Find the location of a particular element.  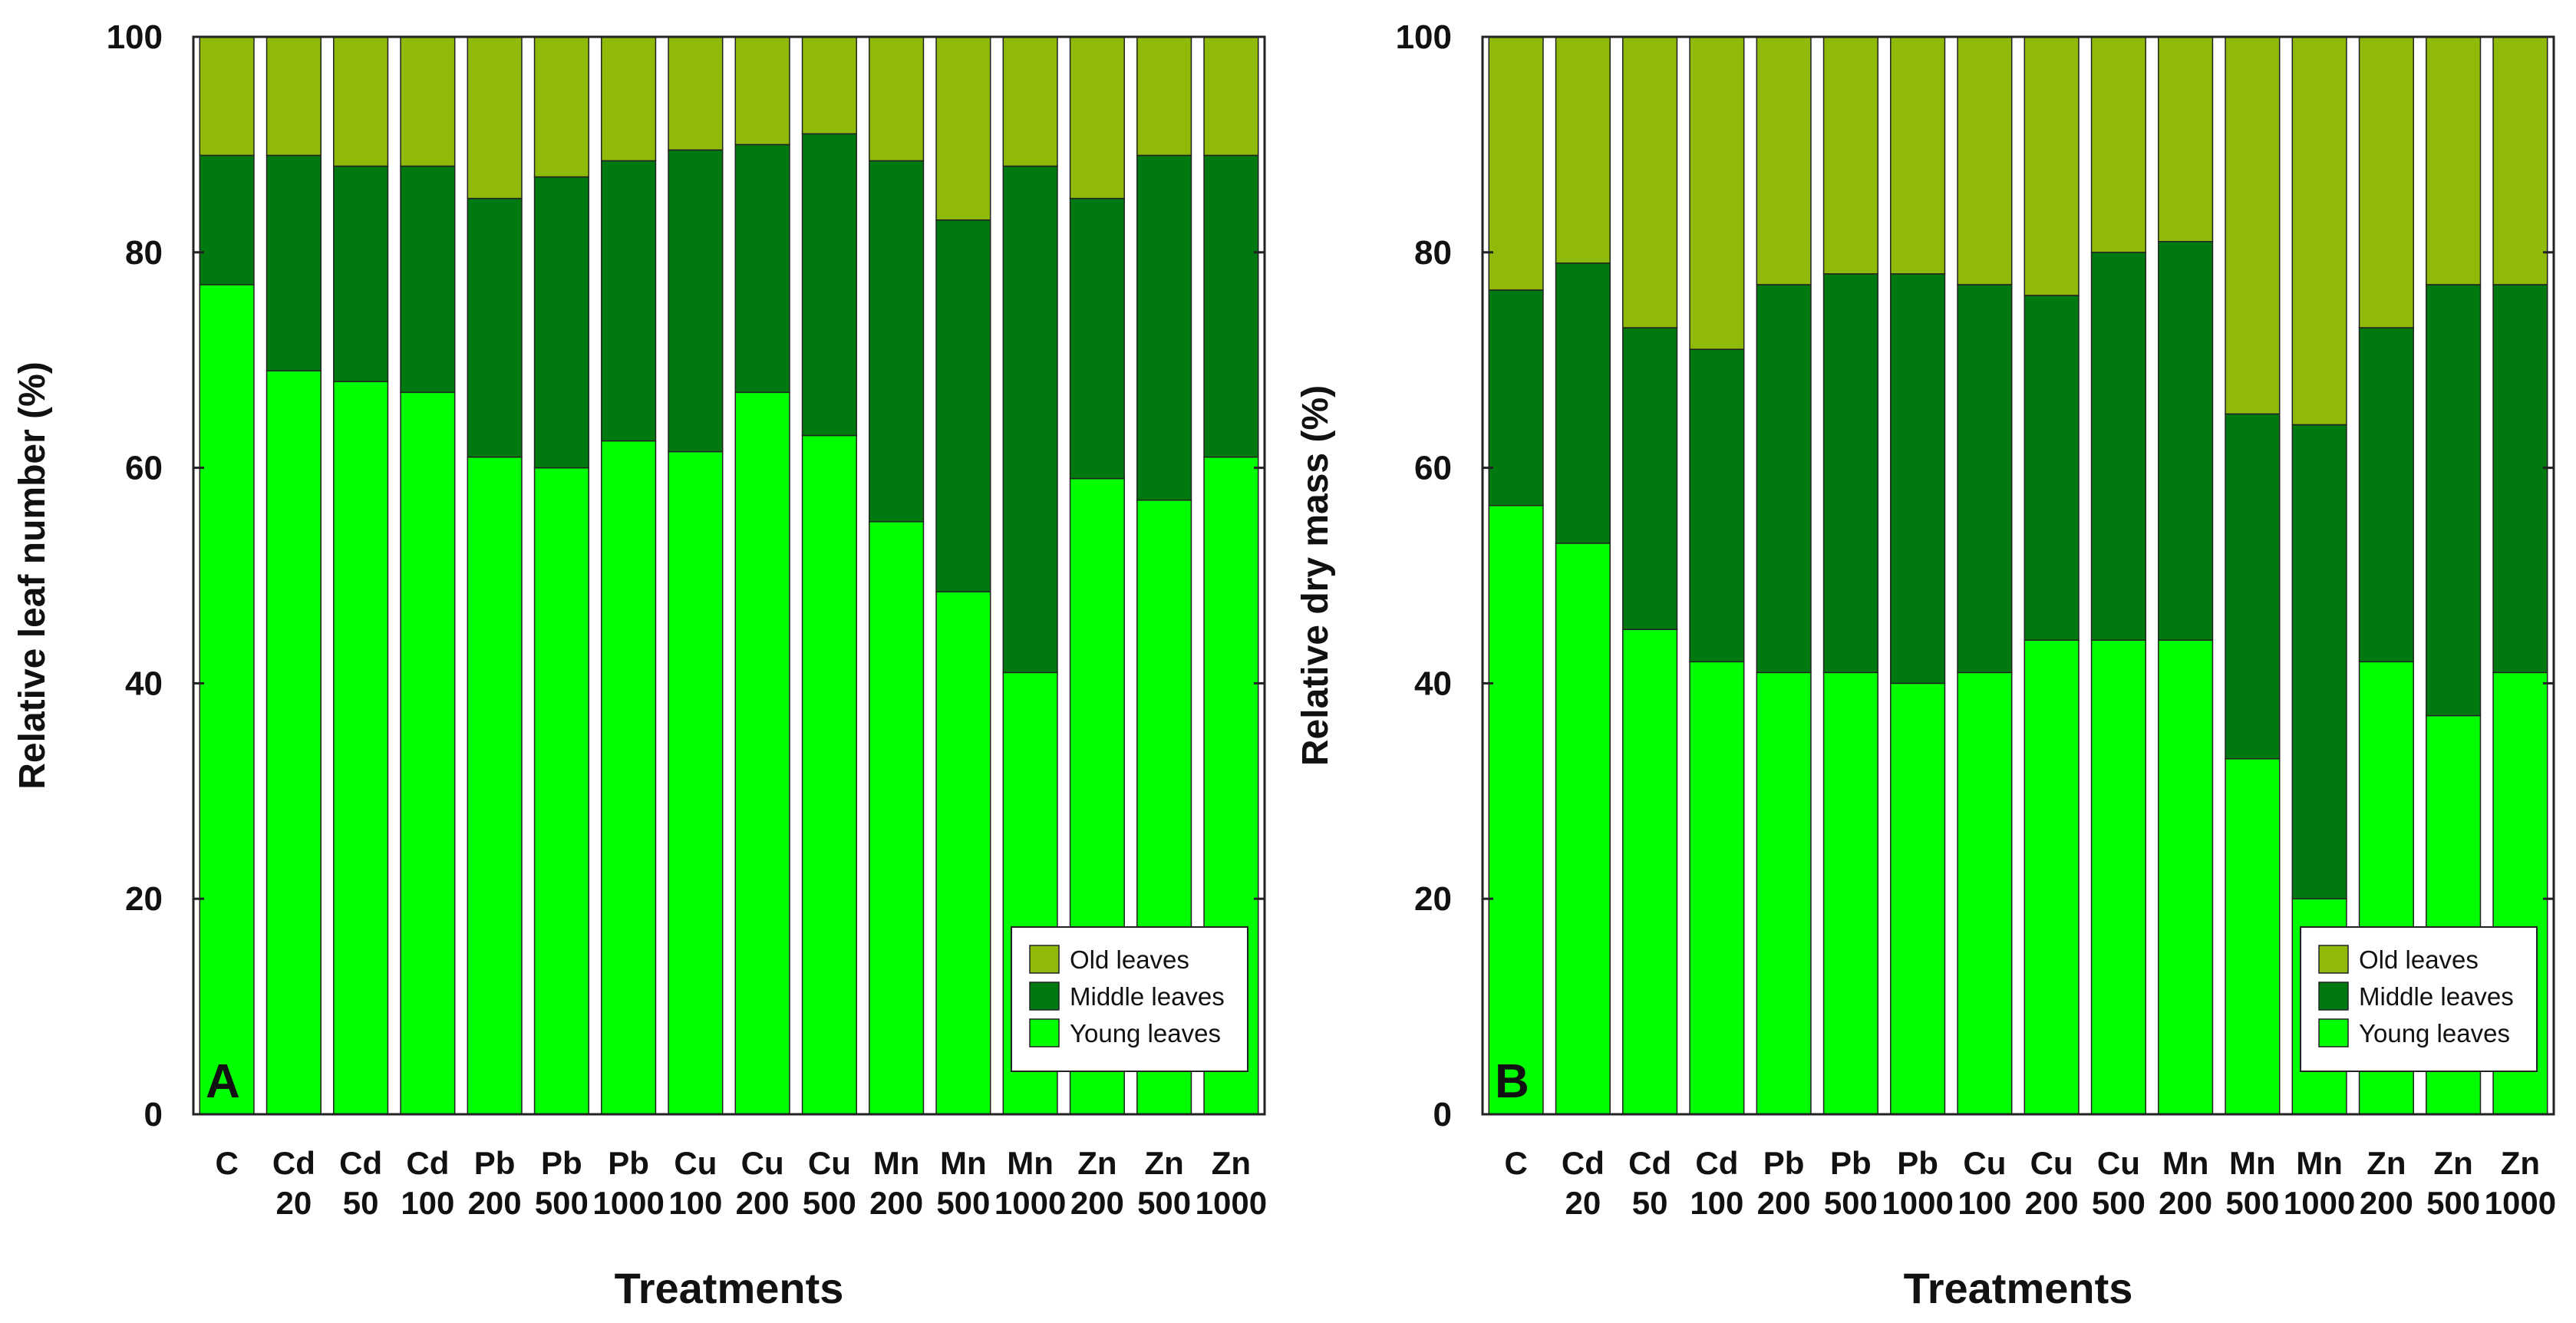

x-tick-label: Pb 200 is located at coordinates (1784, 1183).